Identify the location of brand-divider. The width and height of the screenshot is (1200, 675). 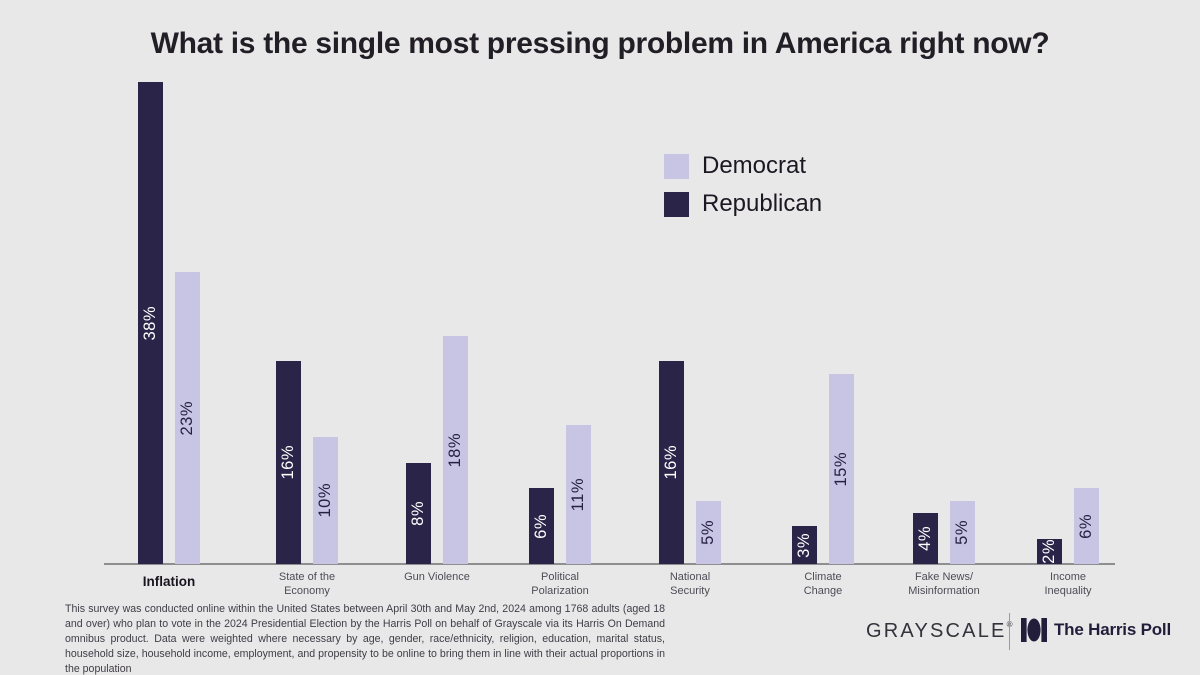
(1009, 631).